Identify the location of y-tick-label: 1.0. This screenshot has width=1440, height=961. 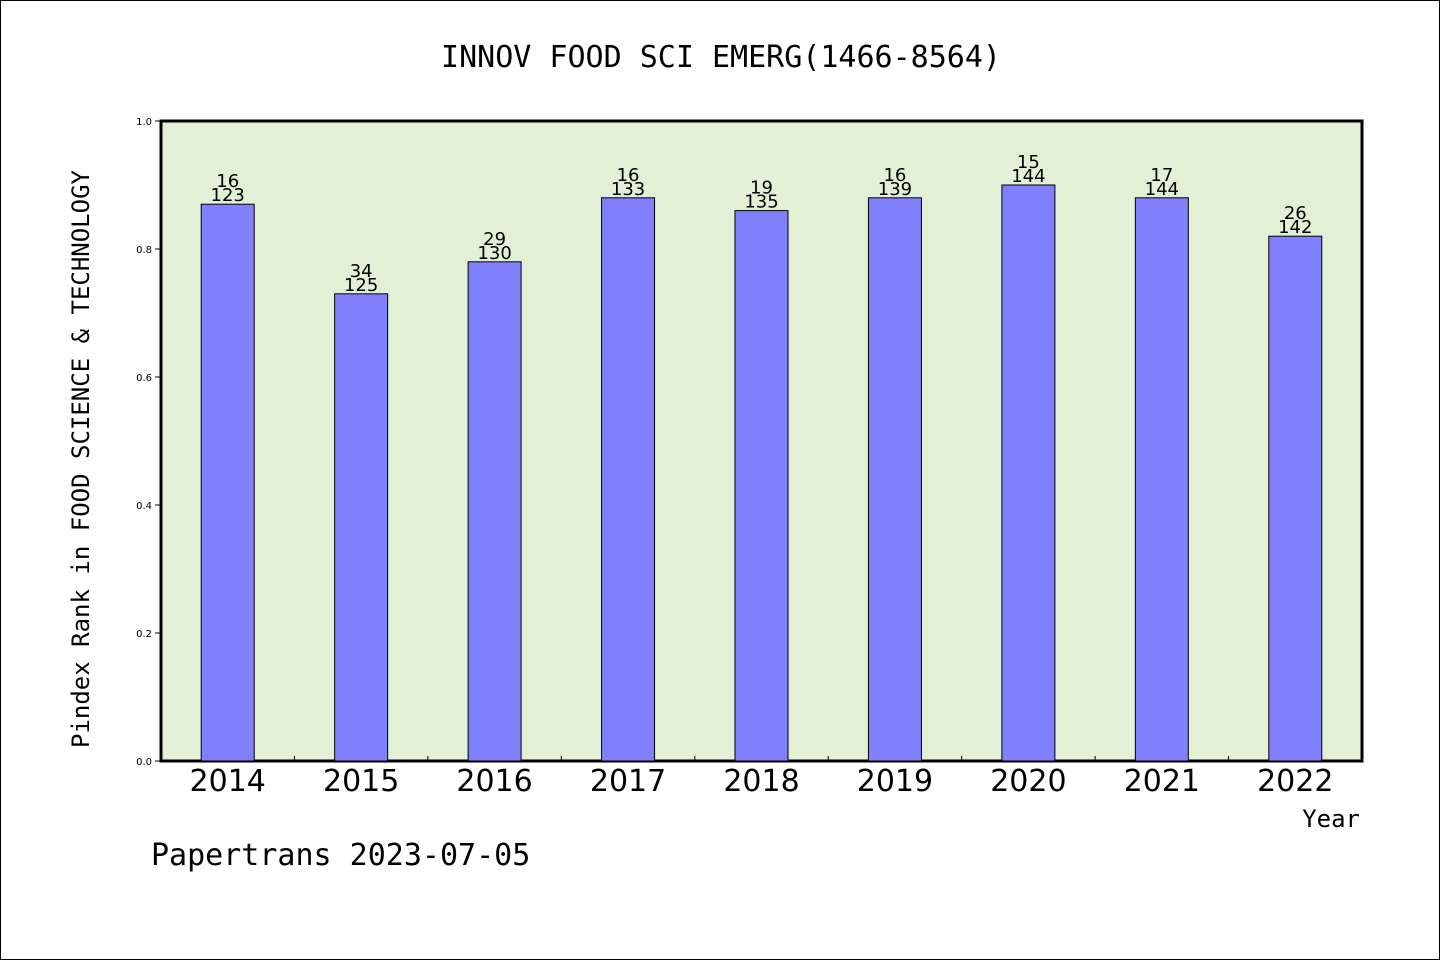
(144, 122).